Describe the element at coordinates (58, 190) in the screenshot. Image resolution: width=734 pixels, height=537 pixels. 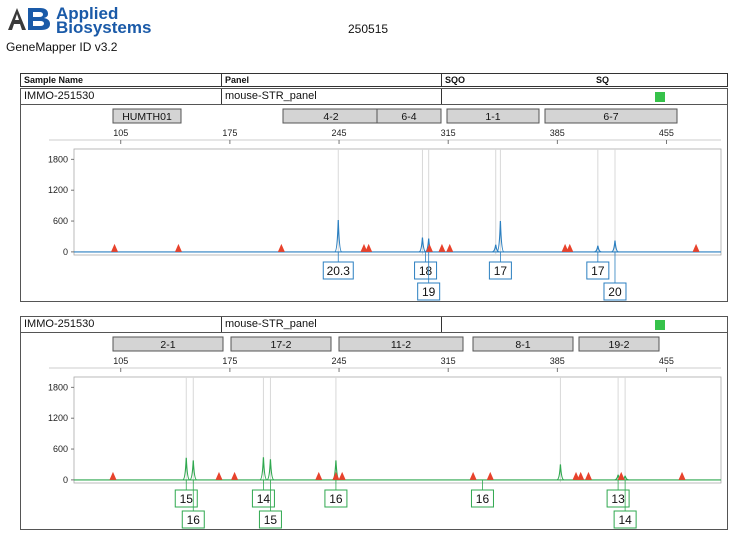
I see `y-tick-label: 1200` at that location.